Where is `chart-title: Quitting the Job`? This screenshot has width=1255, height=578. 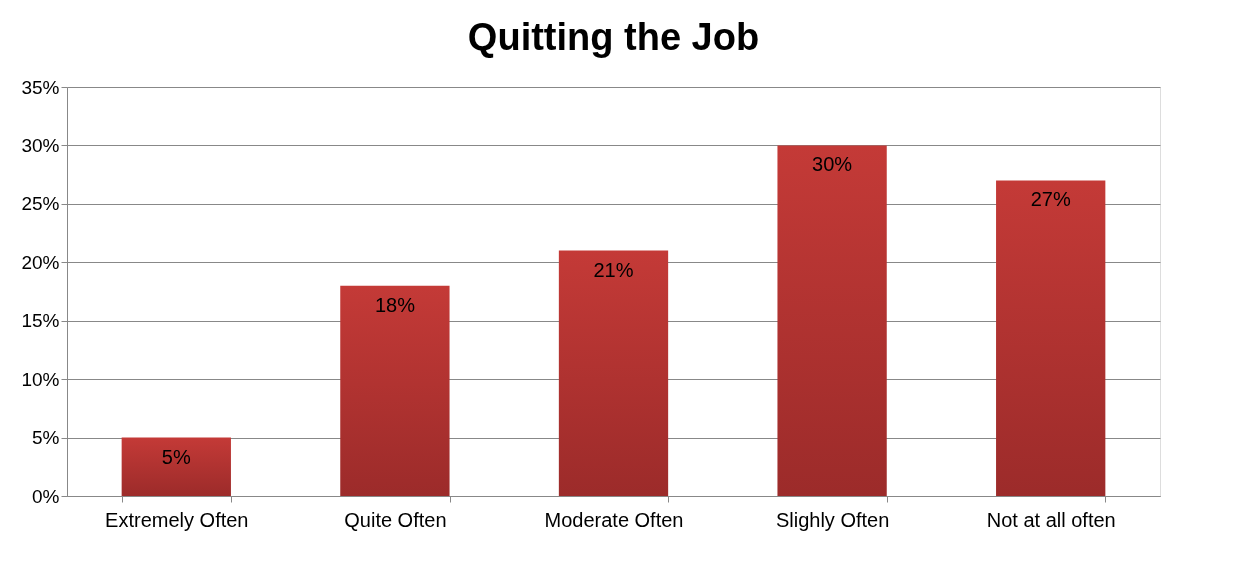 chart-title: Quitting the Job is located at coordinates (613, 37).